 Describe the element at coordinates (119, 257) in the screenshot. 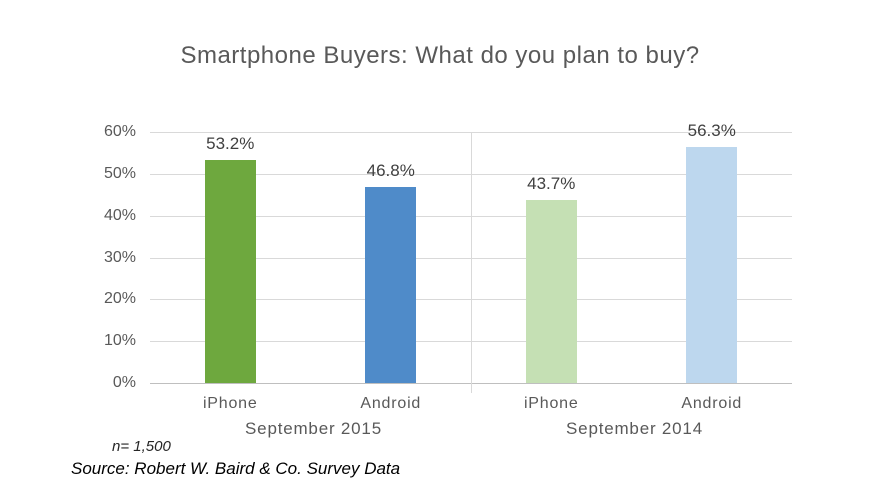

I see `y-tick-label-30: 30%` at that location.